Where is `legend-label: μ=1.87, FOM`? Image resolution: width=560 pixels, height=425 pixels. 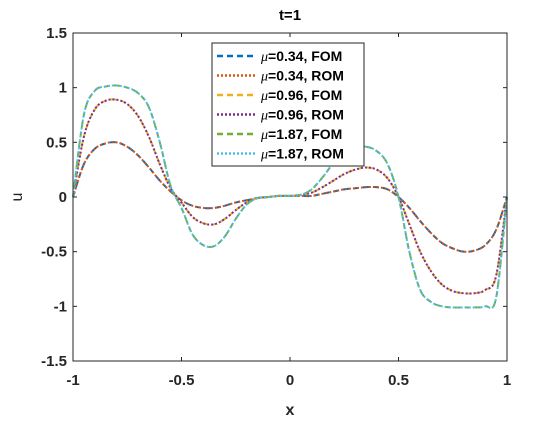 legend-label: μ=1.87, FOM is located at coordinates (301, 134).